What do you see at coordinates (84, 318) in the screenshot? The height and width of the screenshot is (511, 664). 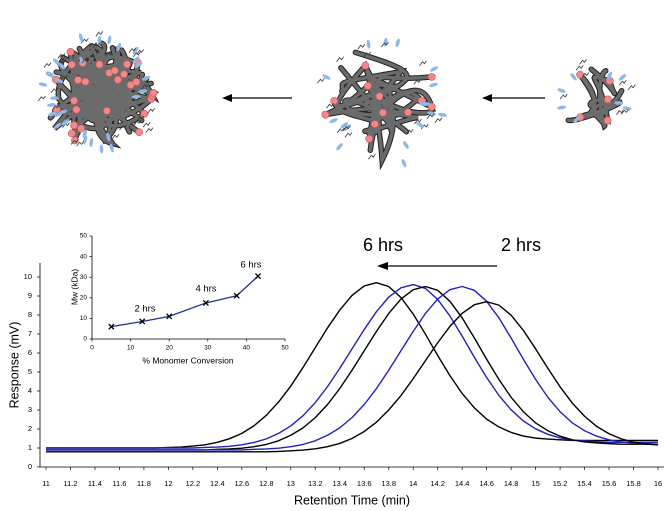 I see `y-tick-label: 10` at bounding box center [84, 318].